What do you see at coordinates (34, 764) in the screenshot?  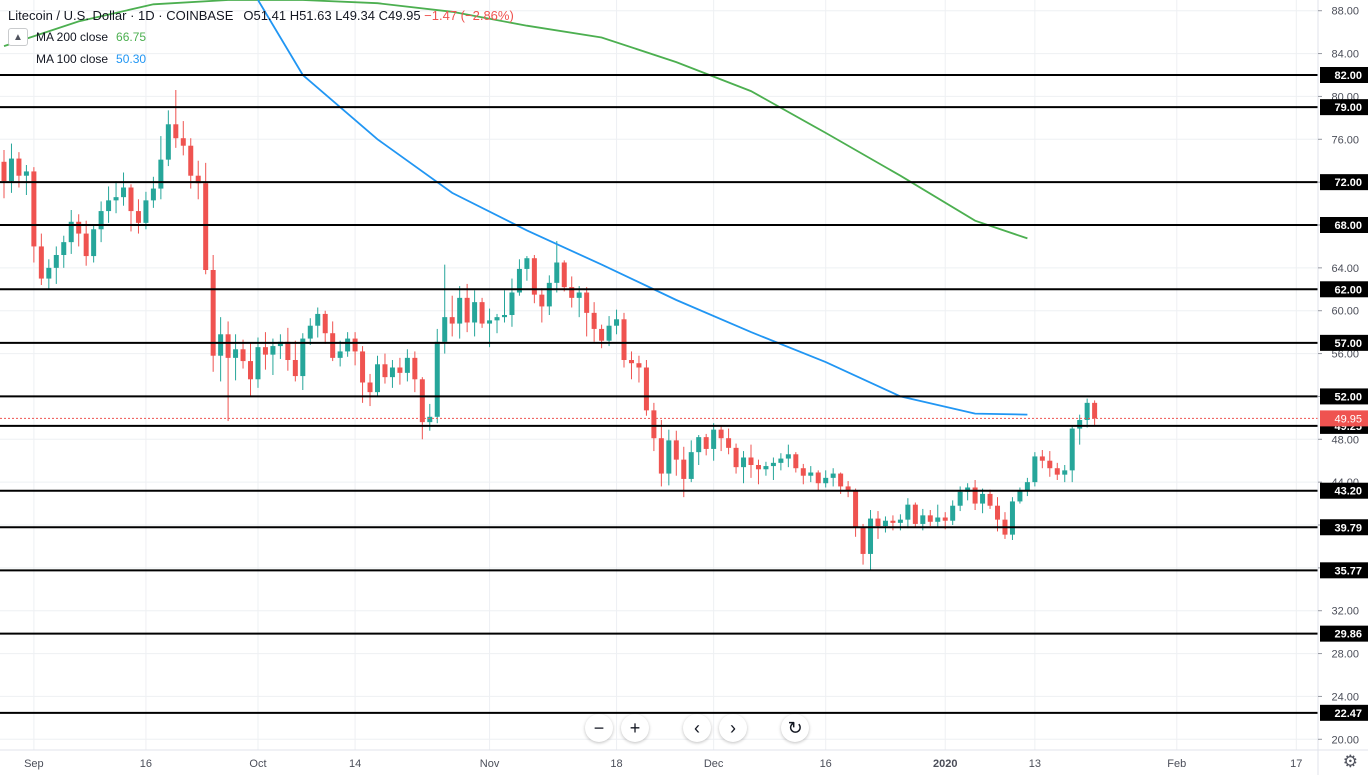 I see `time-tick-label: Sep` at bounding box center [34, 764].